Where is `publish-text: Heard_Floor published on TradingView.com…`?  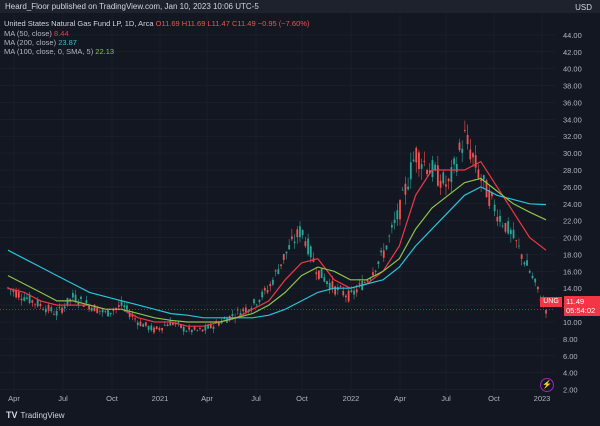 publish-text: Heard_Floor published on TradingView.com… is located at coordinates (132, 6).